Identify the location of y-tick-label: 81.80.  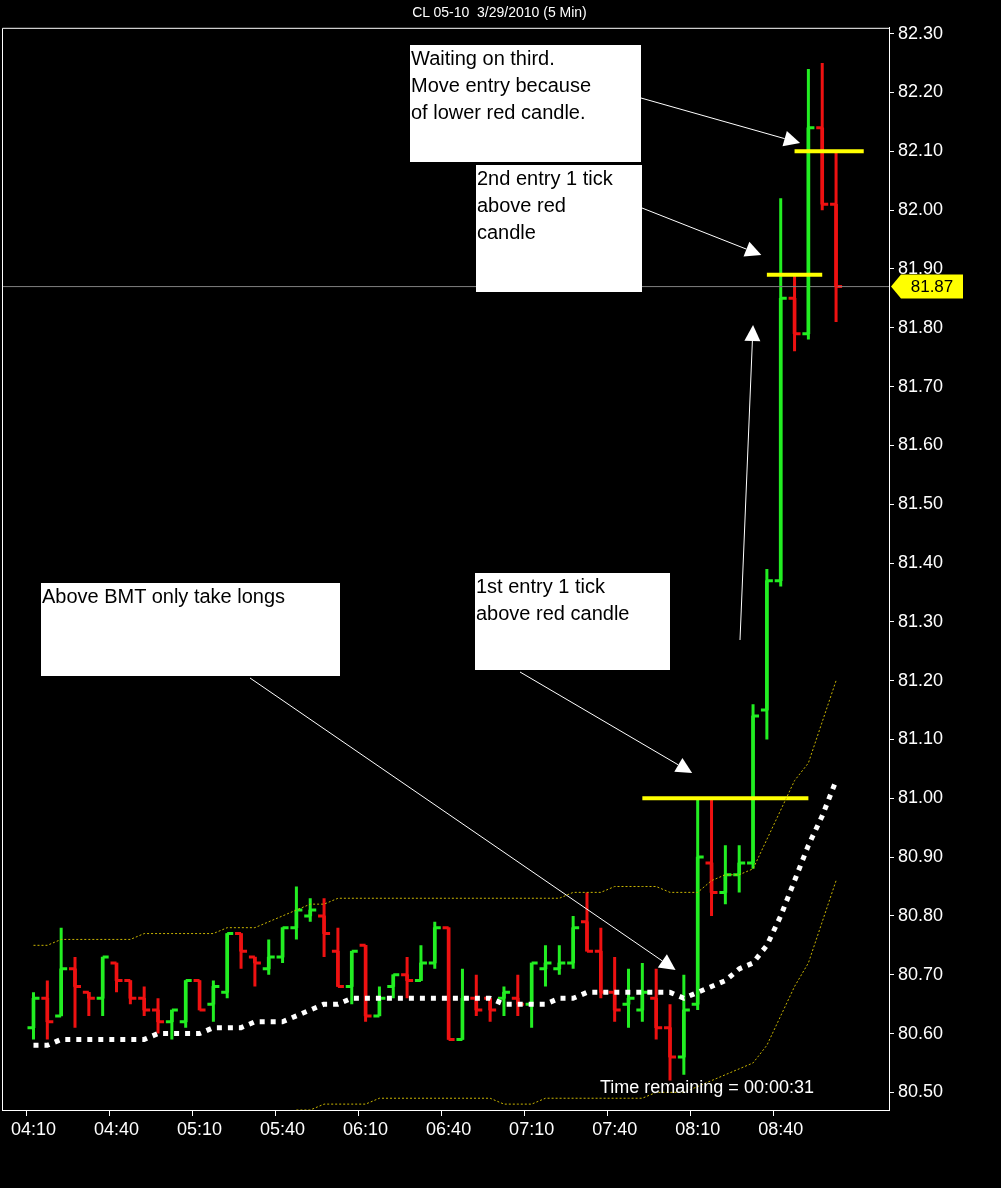
(921, 326).